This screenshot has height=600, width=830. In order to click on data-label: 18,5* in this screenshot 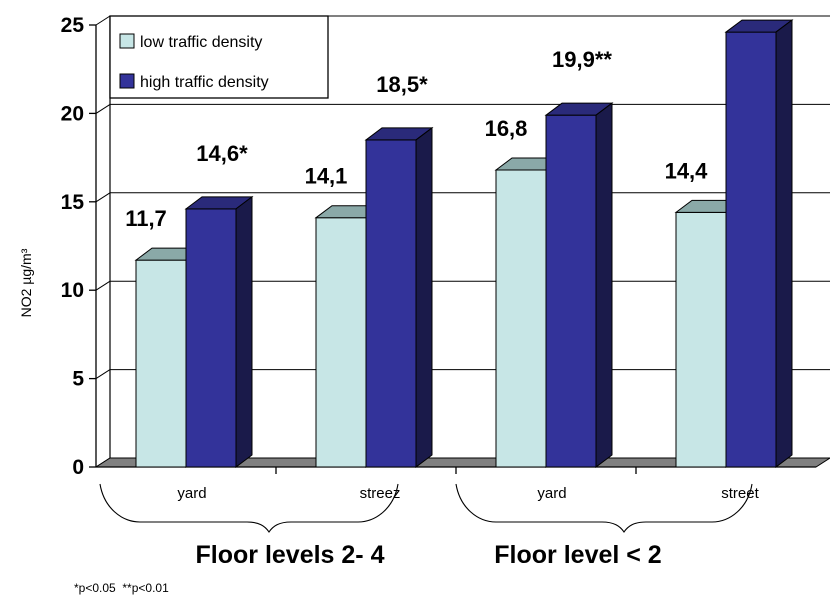, I will do `click(402, 84)`.